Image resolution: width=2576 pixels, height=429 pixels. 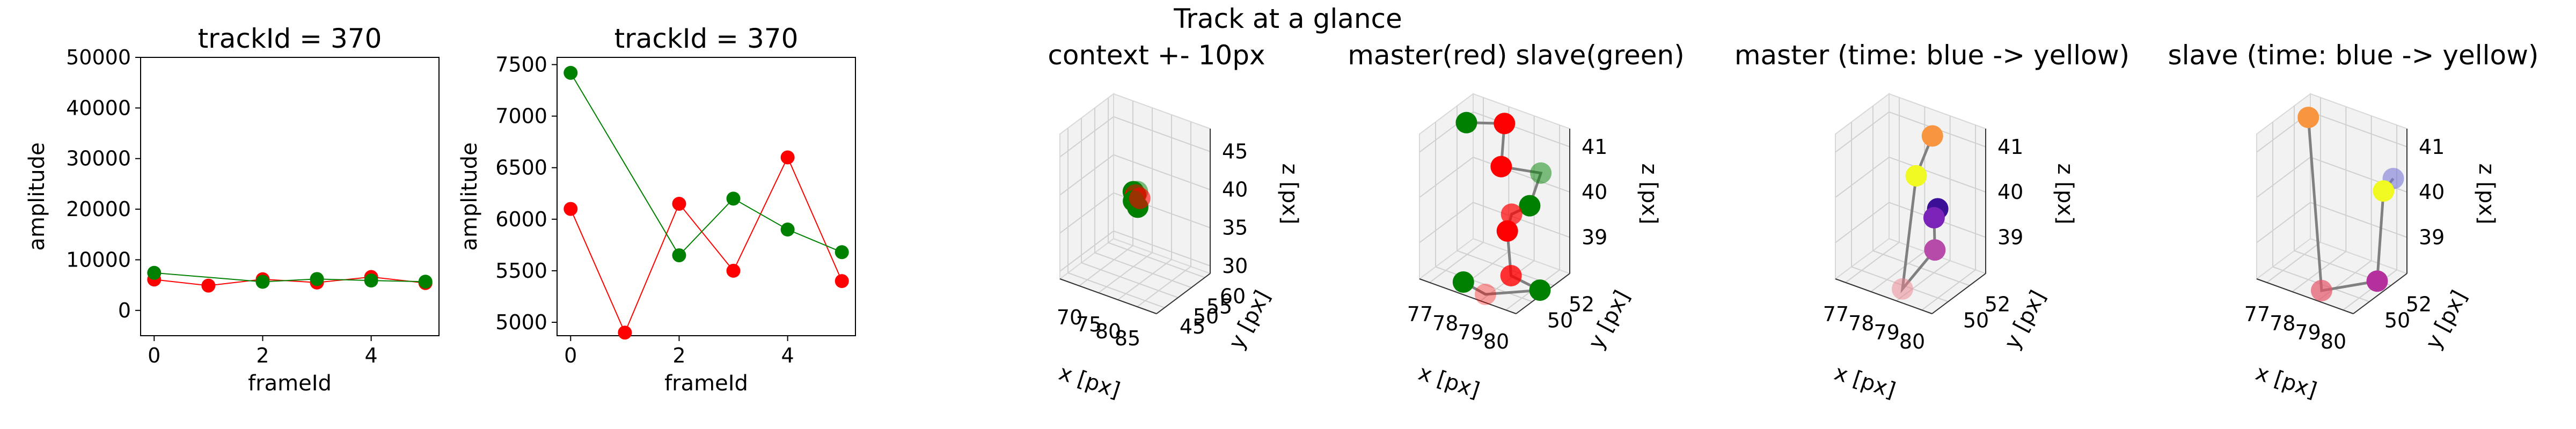 What do you see at coordinates (98, 57) in the screenshot?
I see `y-tick-label: 50000` at bounding box center [98, 57].